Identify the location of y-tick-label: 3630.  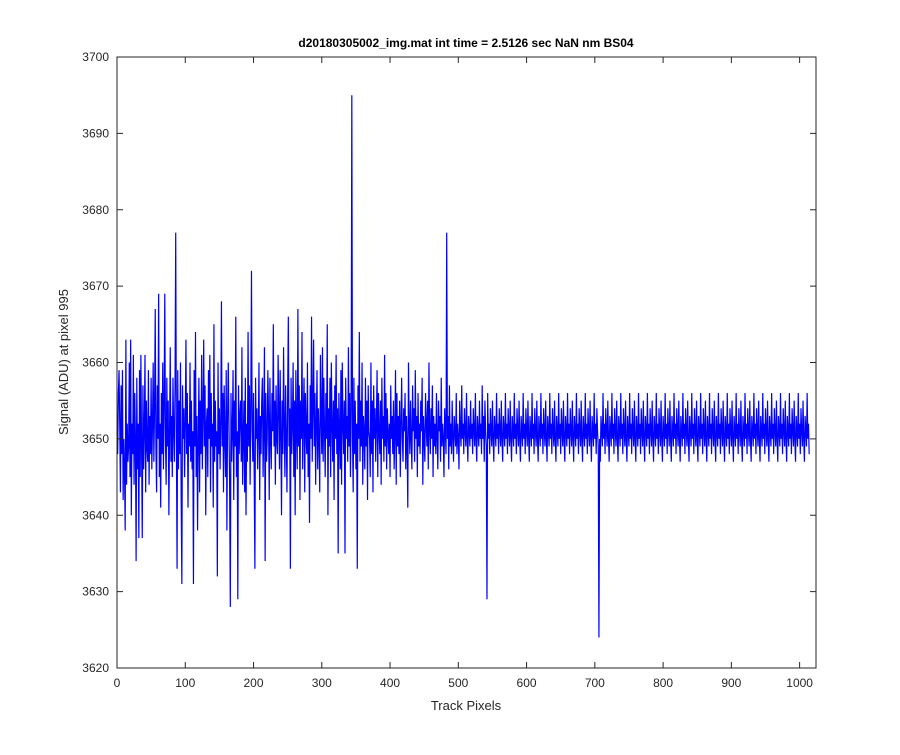
(95, 592).